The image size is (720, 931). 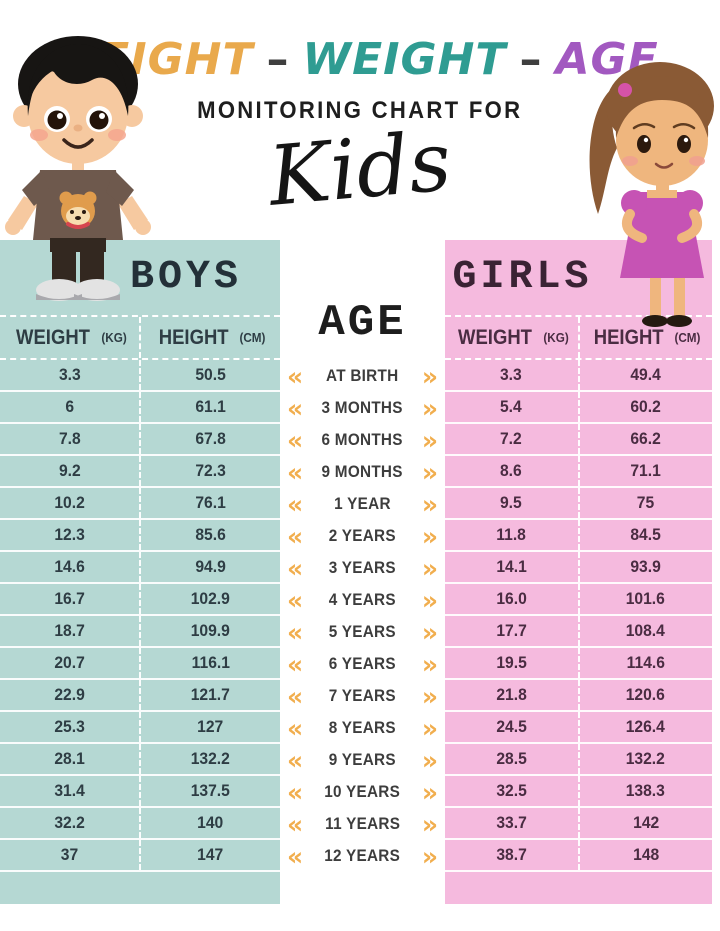 I want to click on height-value: 142, so click(x=645, y=822).